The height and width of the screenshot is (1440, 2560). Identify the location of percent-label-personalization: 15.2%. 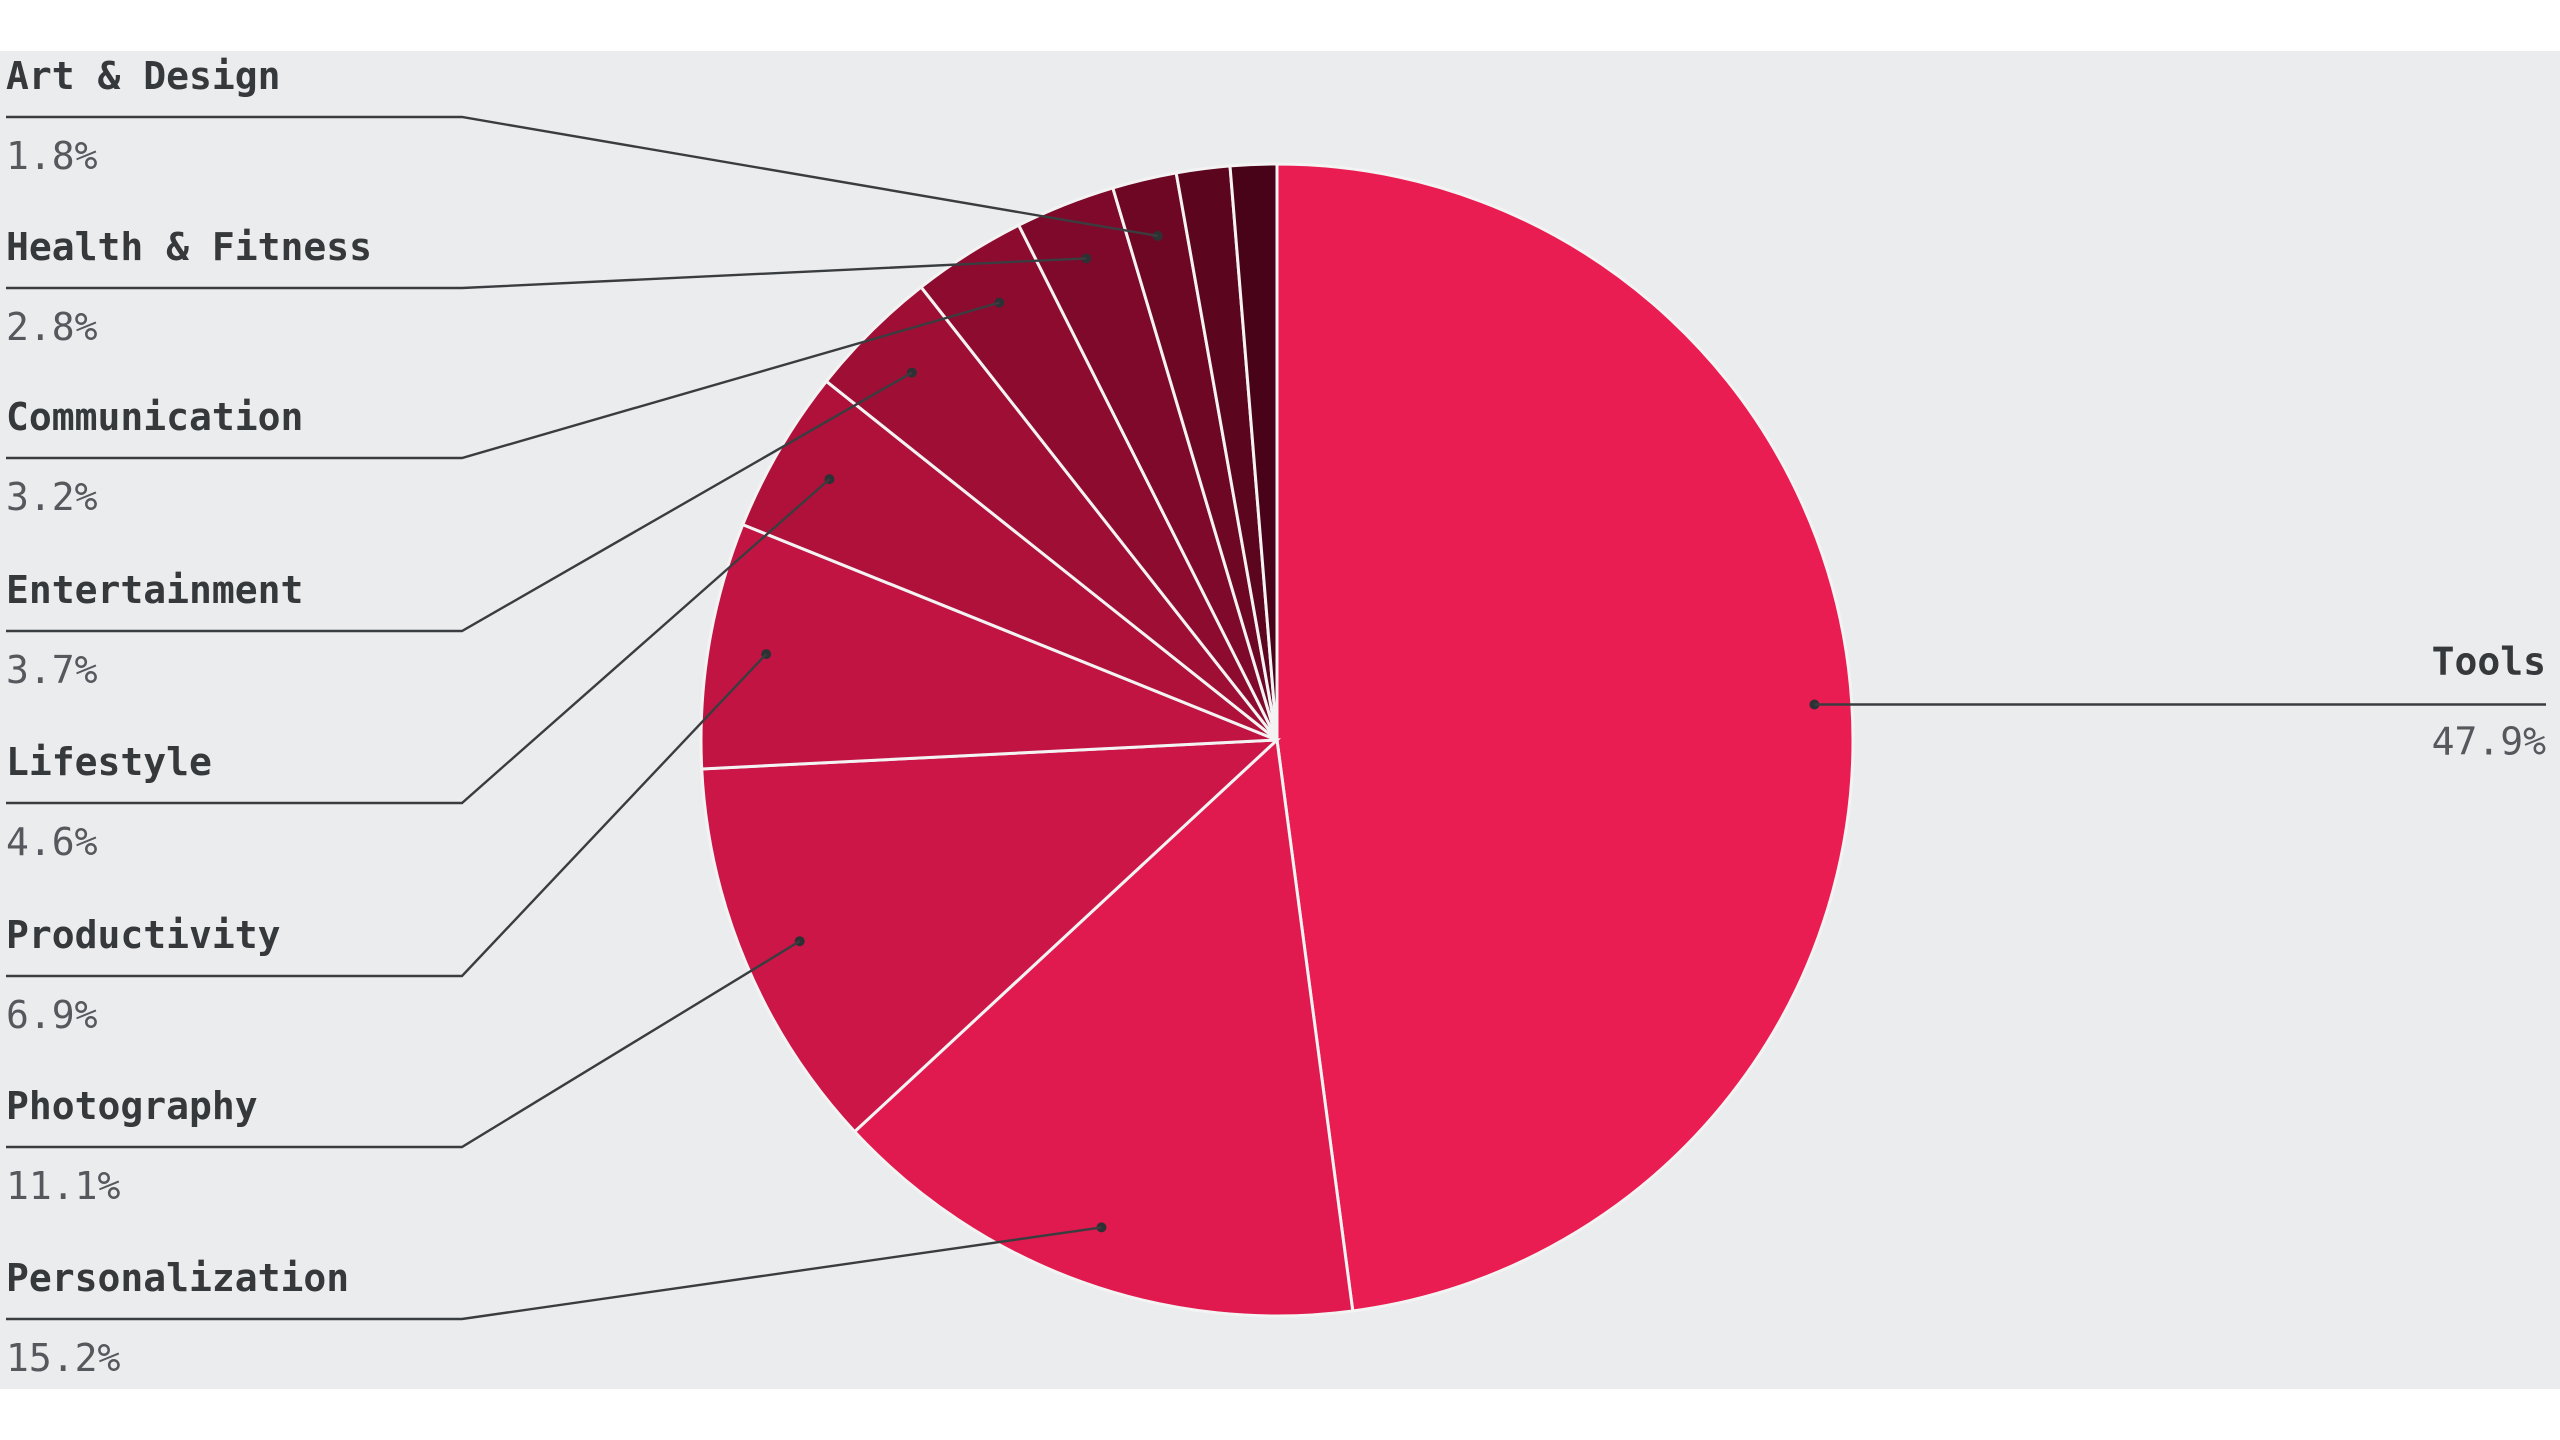
(63, 1358).